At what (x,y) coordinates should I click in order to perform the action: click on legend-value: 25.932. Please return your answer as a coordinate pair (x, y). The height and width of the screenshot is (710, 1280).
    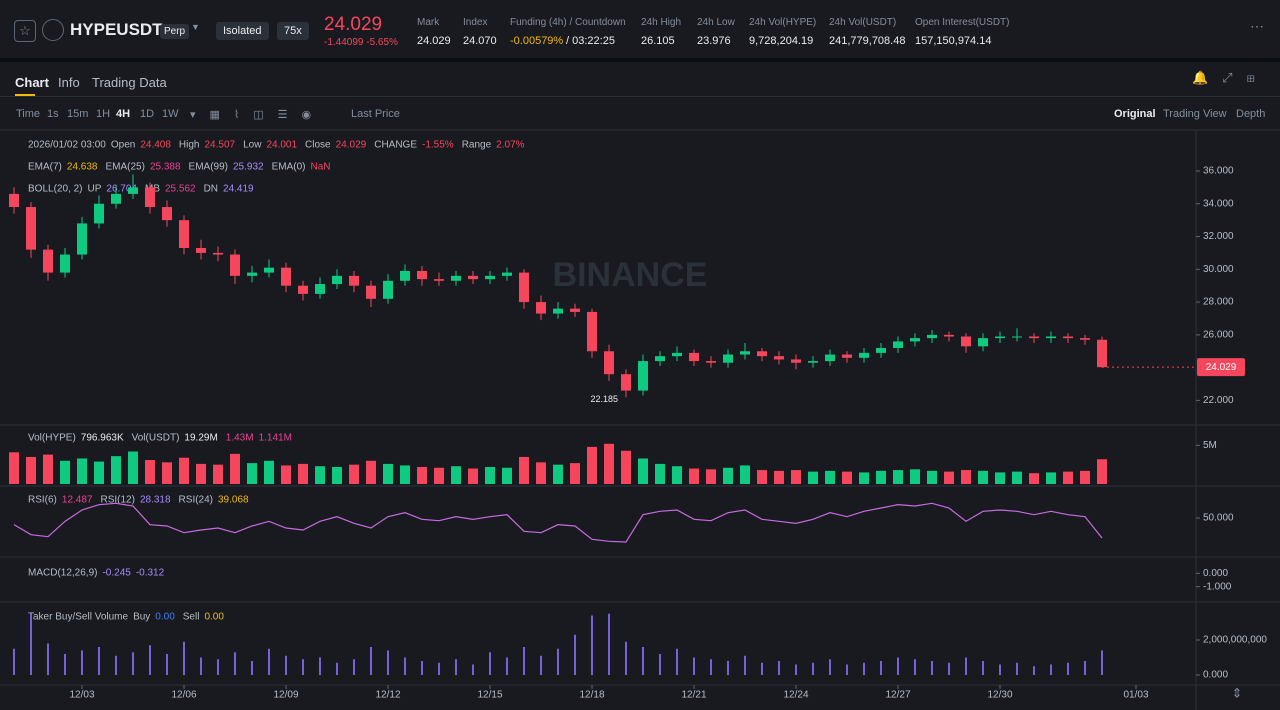
    Looking at the image, I should click on (248, 167).